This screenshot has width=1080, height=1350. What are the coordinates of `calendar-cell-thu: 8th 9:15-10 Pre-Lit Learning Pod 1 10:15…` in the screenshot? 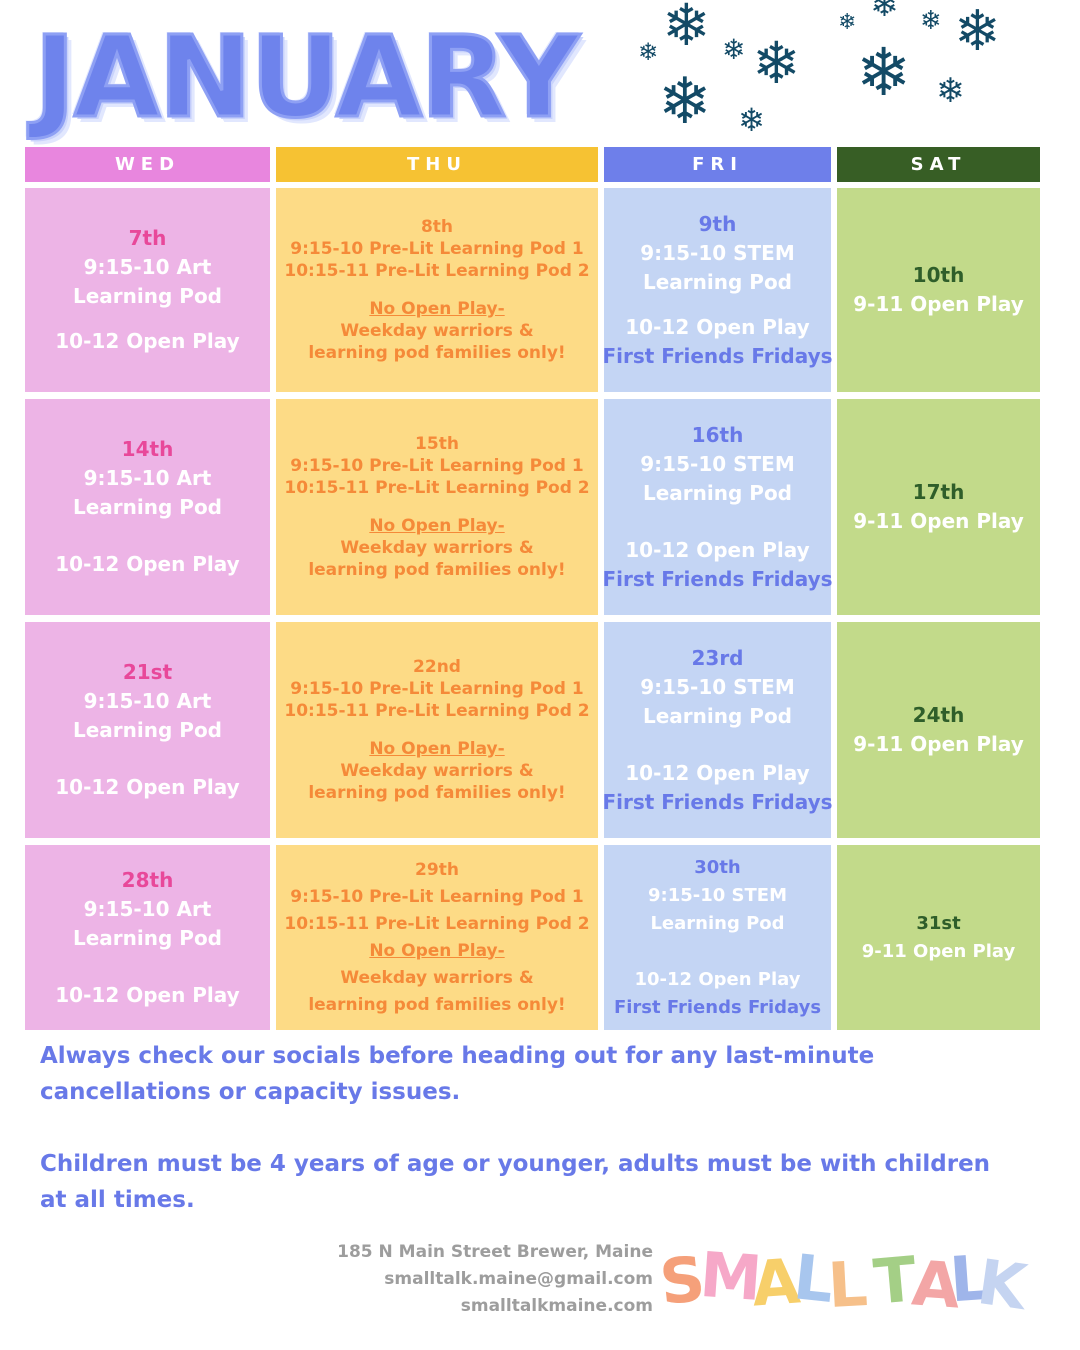 It's located at (437, 290).